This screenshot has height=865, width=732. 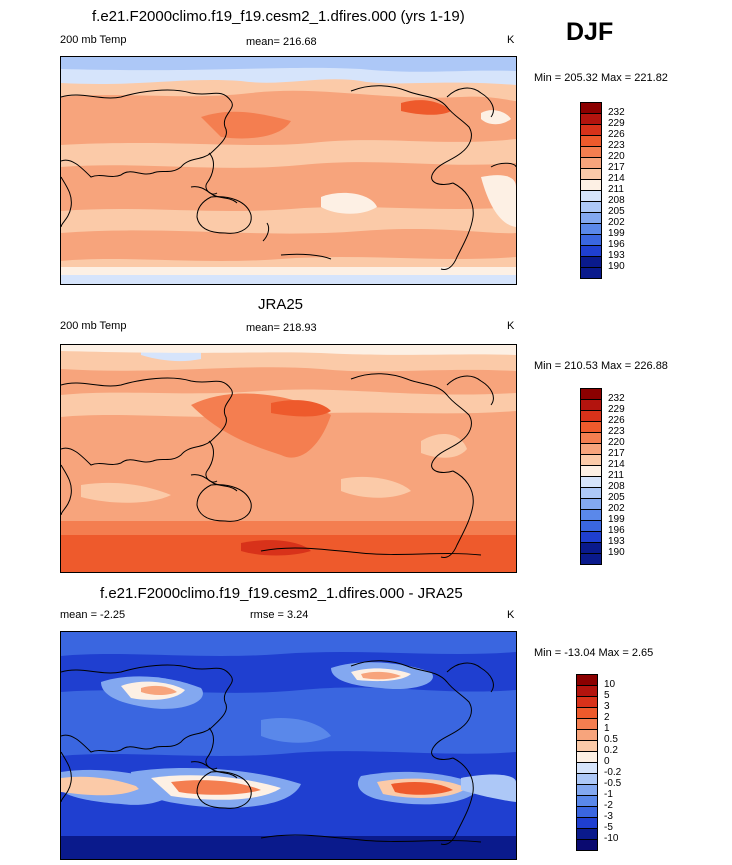 What do you see at coordinates (601, 366) in the screenshot?
I see `panel2-minmax: Min = 210.53 Max = 226.88` at bounding box center [601, 366].